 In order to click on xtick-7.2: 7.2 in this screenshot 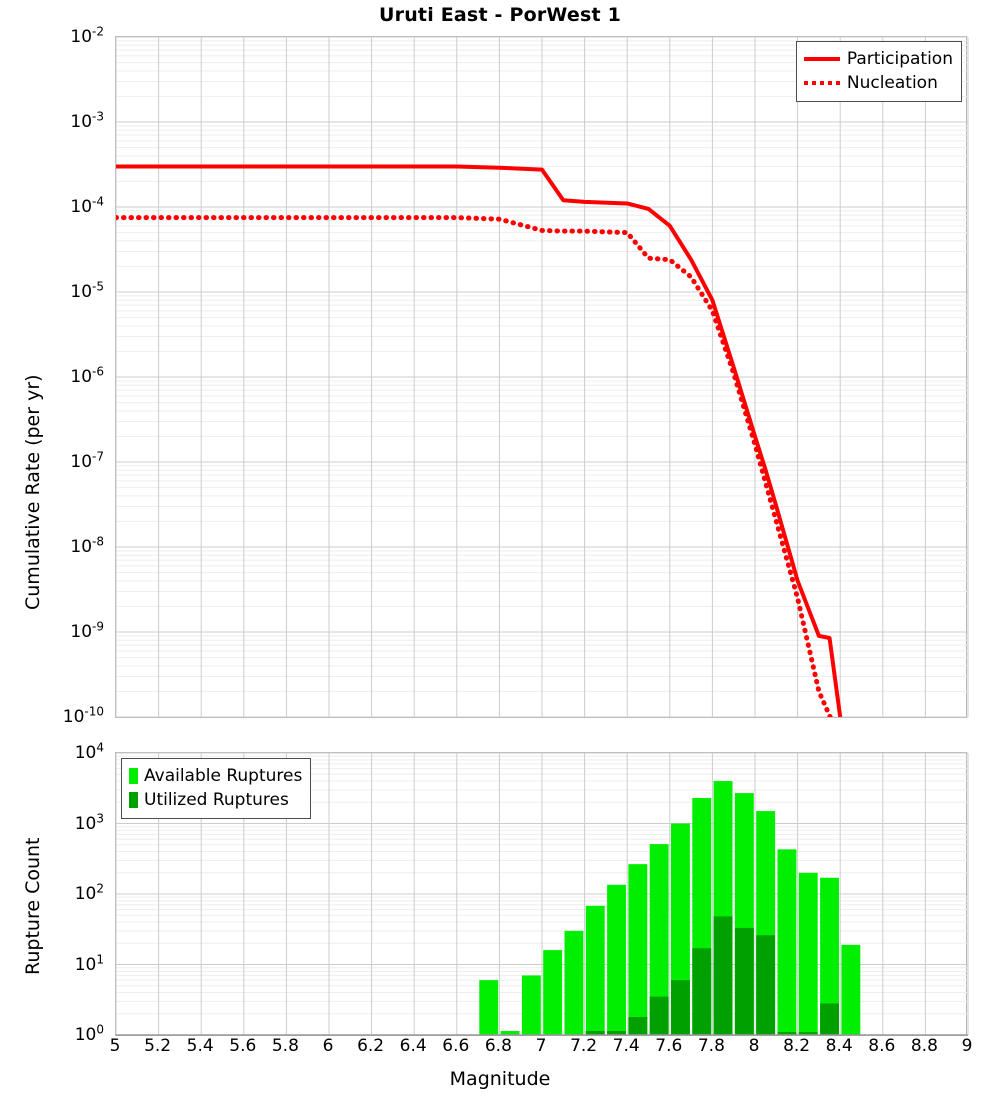, I will do `click(584, 1046)`.